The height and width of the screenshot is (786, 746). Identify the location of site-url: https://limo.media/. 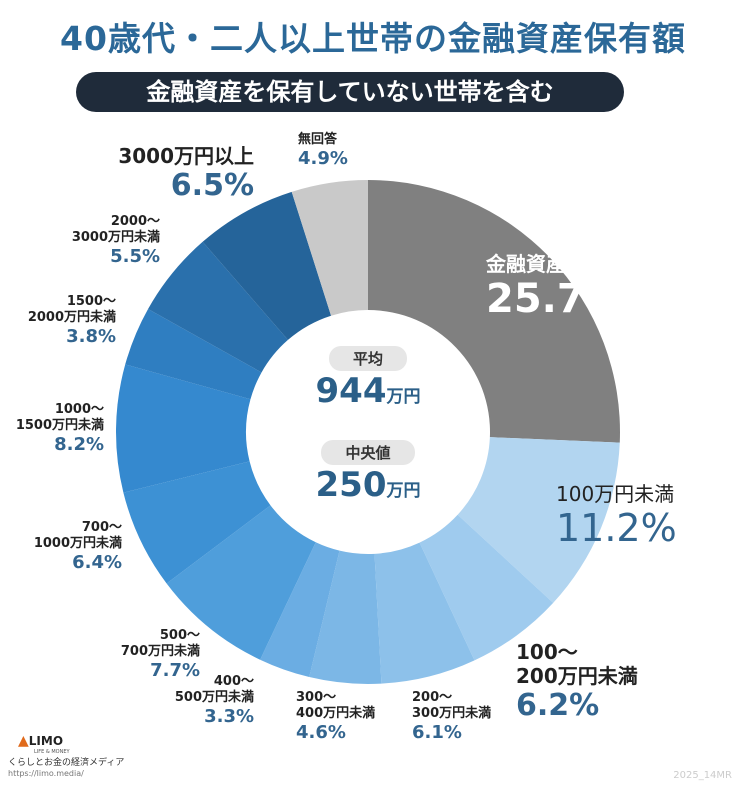
(46, 773).